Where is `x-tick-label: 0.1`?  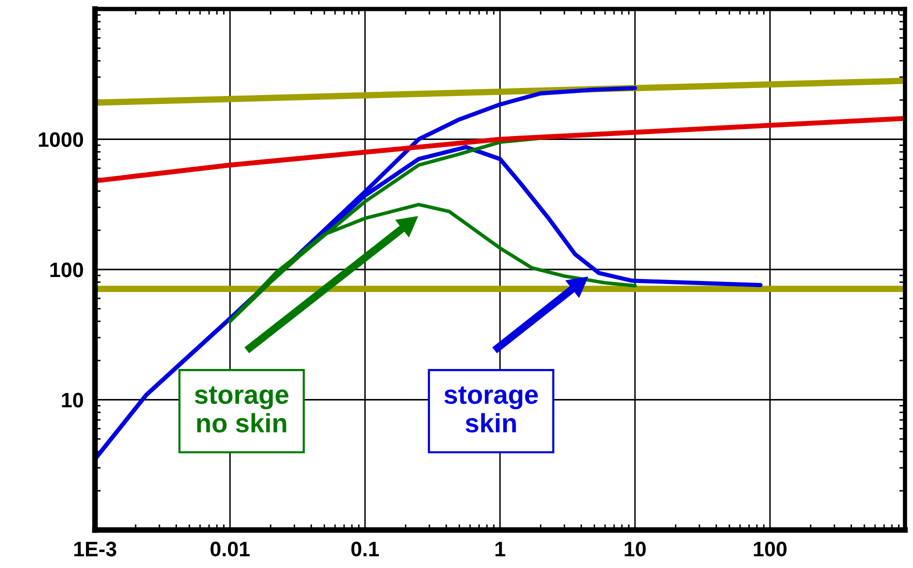
x-tick-label: 0.1 is located at coordinates (365, 549).